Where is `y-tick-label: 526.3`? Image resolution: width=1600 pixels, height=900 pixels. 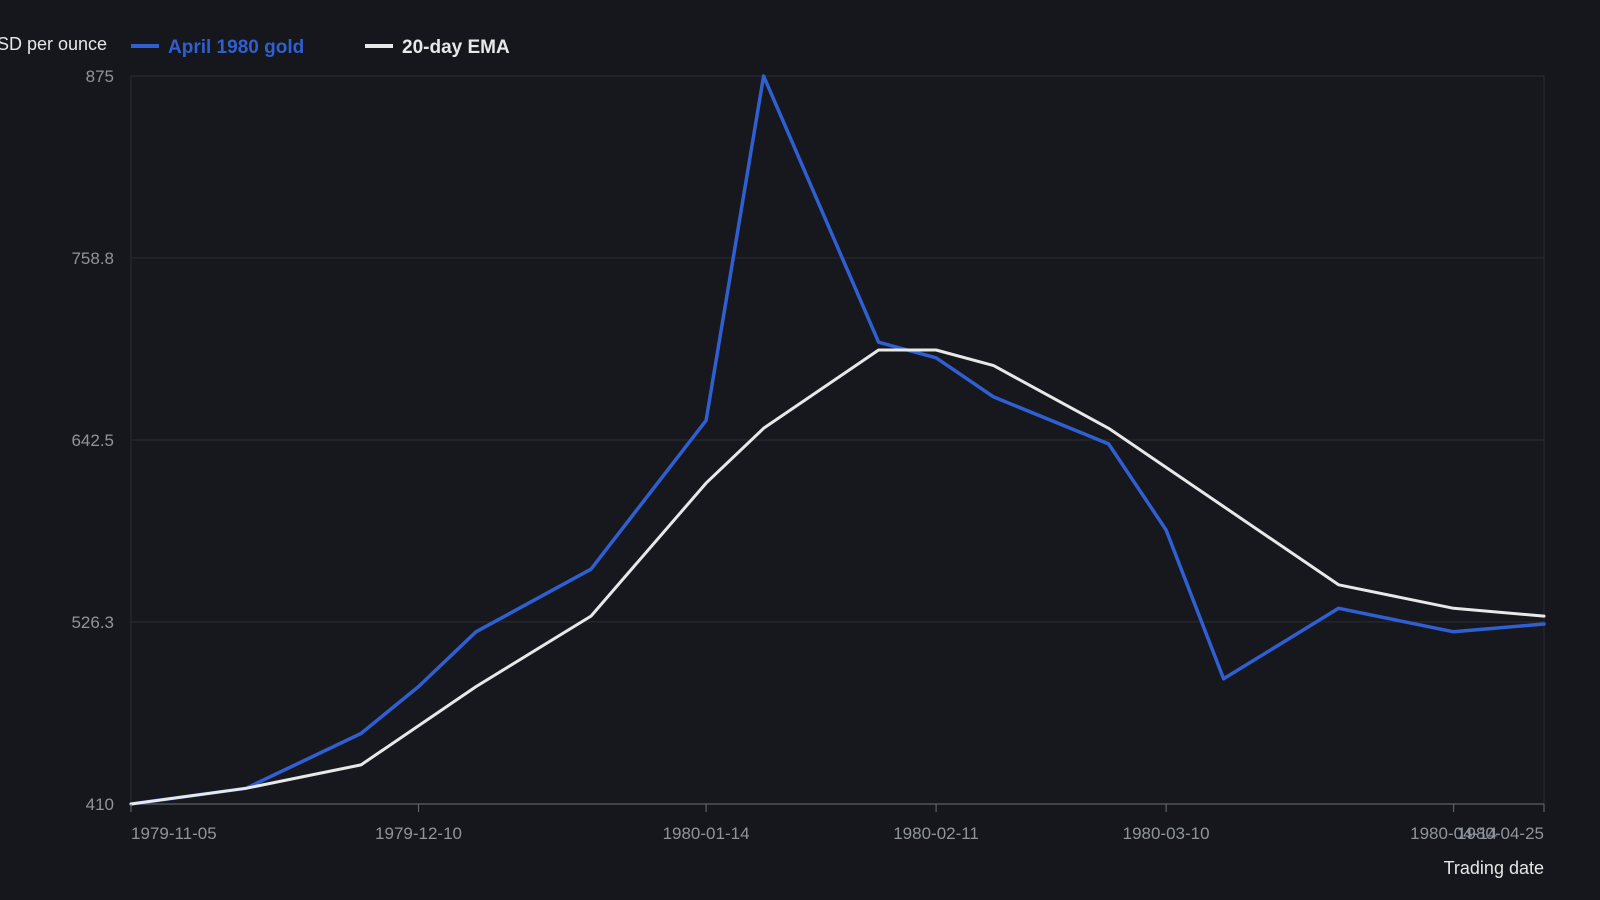 y-tick-label: 526.3 is located at coordinates (92, 622).